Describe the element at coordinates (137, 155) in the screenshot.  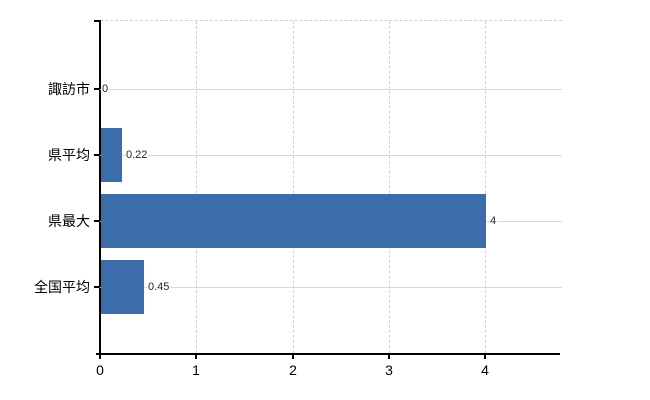
I see `bar-value-label: 0.22` at that location.